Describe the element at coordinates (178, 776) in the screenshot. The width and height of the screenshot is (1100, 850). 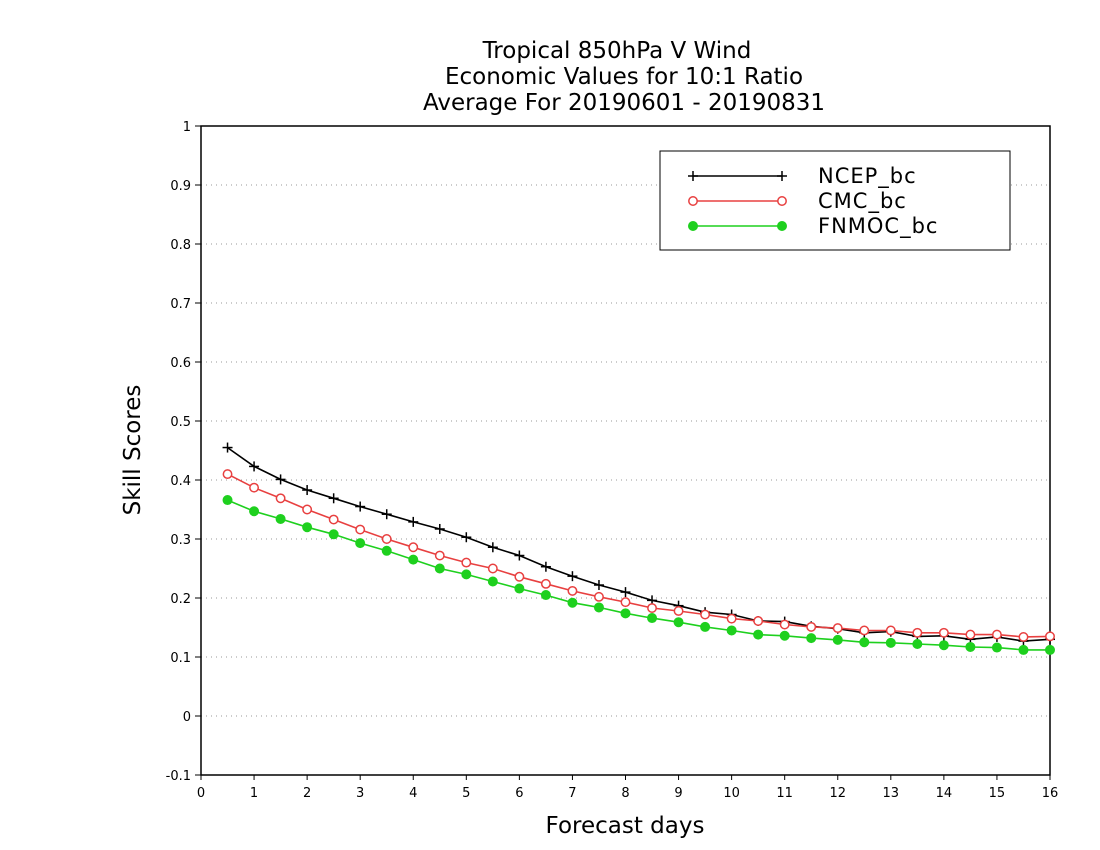
I see `y-tick-label: -0.1` at that location.